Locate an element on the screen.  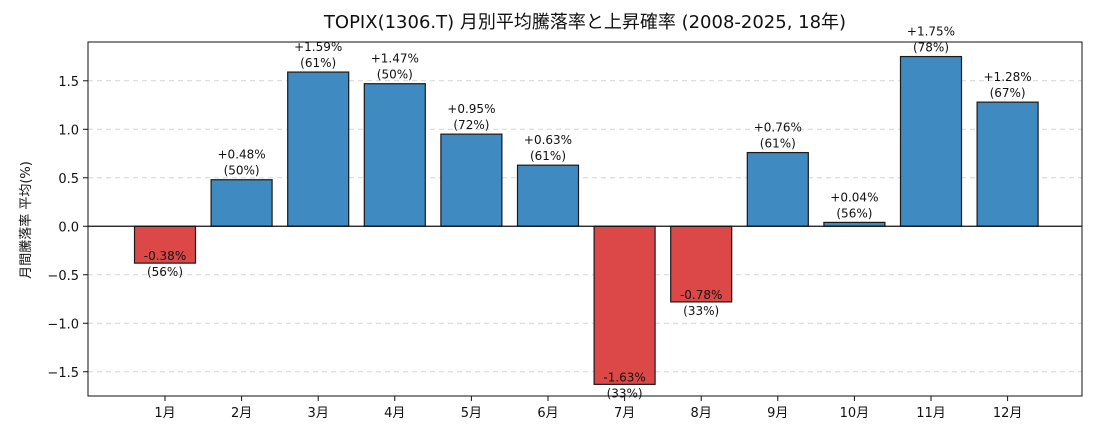
y-tick-label: 0.5 is located at coordinates (68, 179).